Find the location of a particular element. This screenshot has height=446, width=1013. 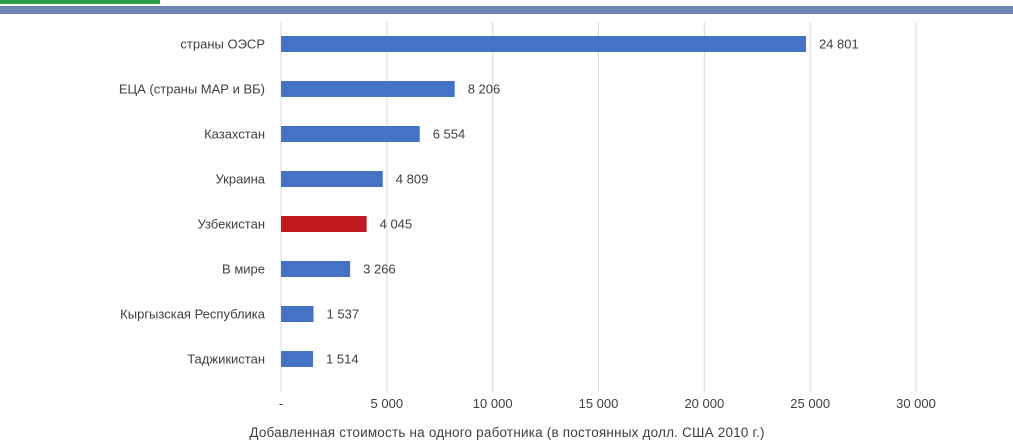

value-label: 4 809 is located at coordinates (412, 179).